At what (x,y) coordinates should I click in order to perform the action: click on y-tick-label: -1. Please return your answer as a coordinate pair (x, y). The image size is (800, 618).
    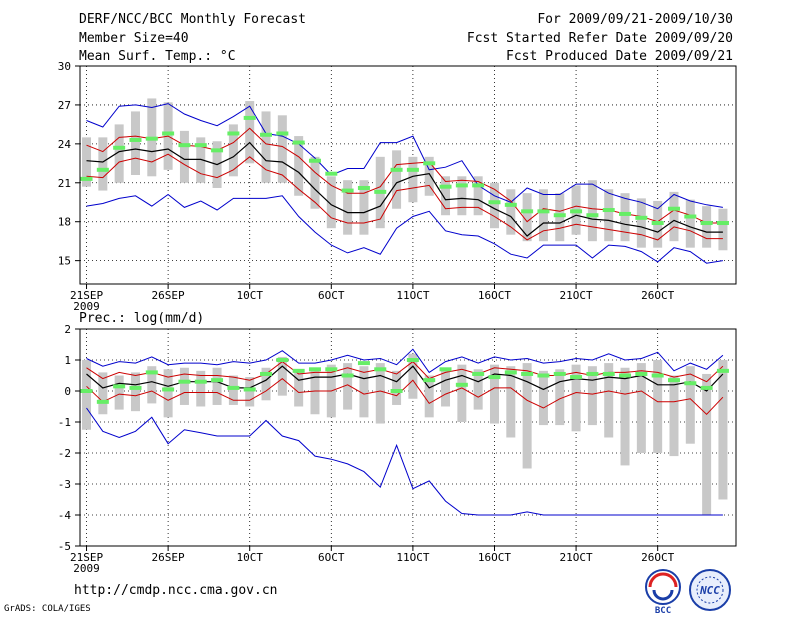
    Looking at the image, I should click on (64, 422).